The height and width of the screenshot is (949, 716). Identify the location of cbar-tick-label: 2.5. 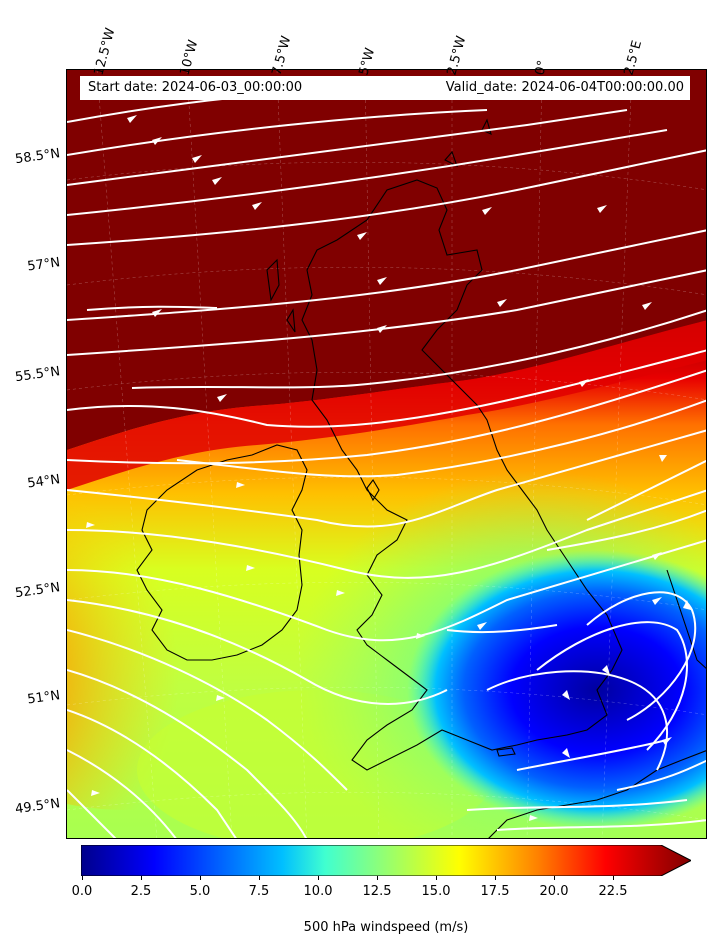
(141, 891).